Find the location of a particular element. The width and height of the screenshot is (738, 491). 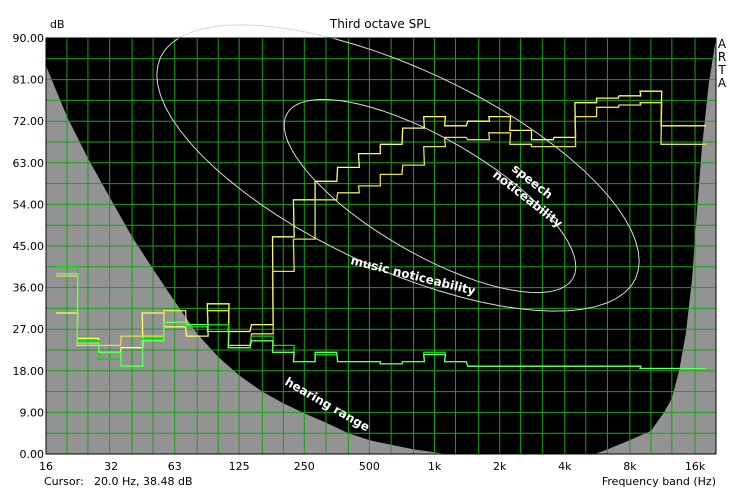

x-tick-label: 32 is located at coordinates (111, 466).